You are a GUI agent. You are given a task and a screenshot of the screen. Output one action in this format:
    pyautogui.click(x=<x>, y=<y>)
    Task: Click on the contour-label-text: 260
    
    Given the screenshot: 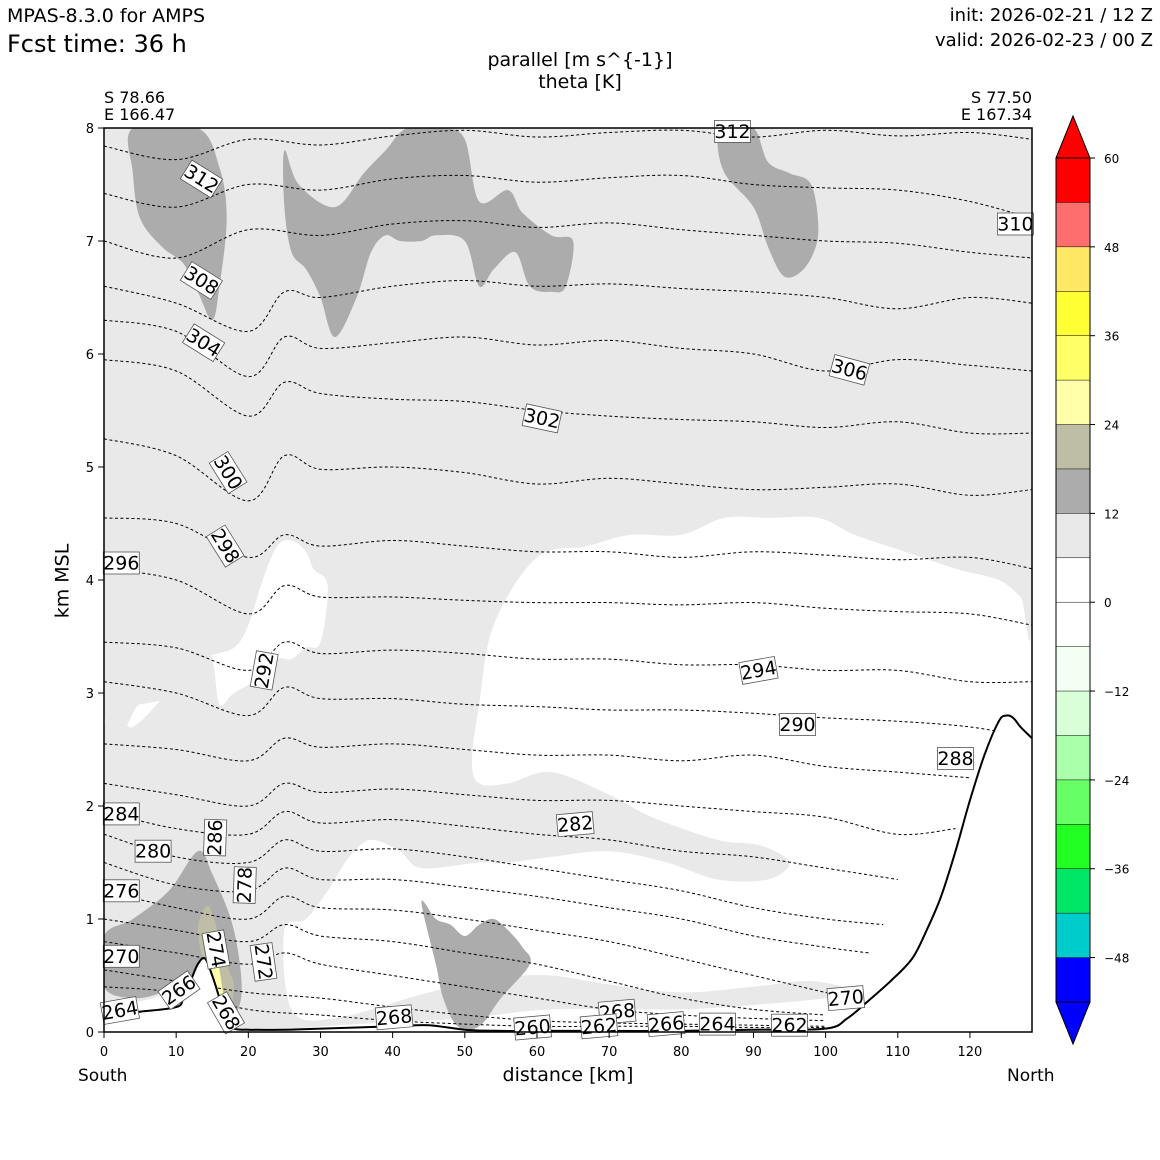 What is the action you would take?
    pyautogui.click(x=533, y=1027)
    